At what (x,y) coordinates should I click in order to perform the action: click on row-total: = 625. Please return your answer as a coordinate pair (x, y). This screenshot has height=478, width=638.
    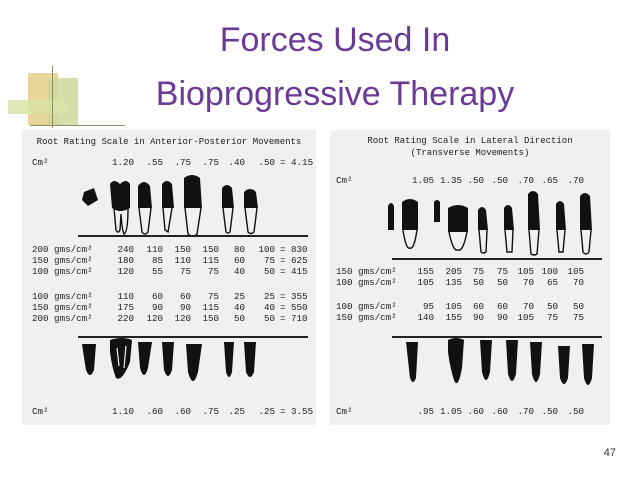
    Looking at the image, I should click on (294, 260).